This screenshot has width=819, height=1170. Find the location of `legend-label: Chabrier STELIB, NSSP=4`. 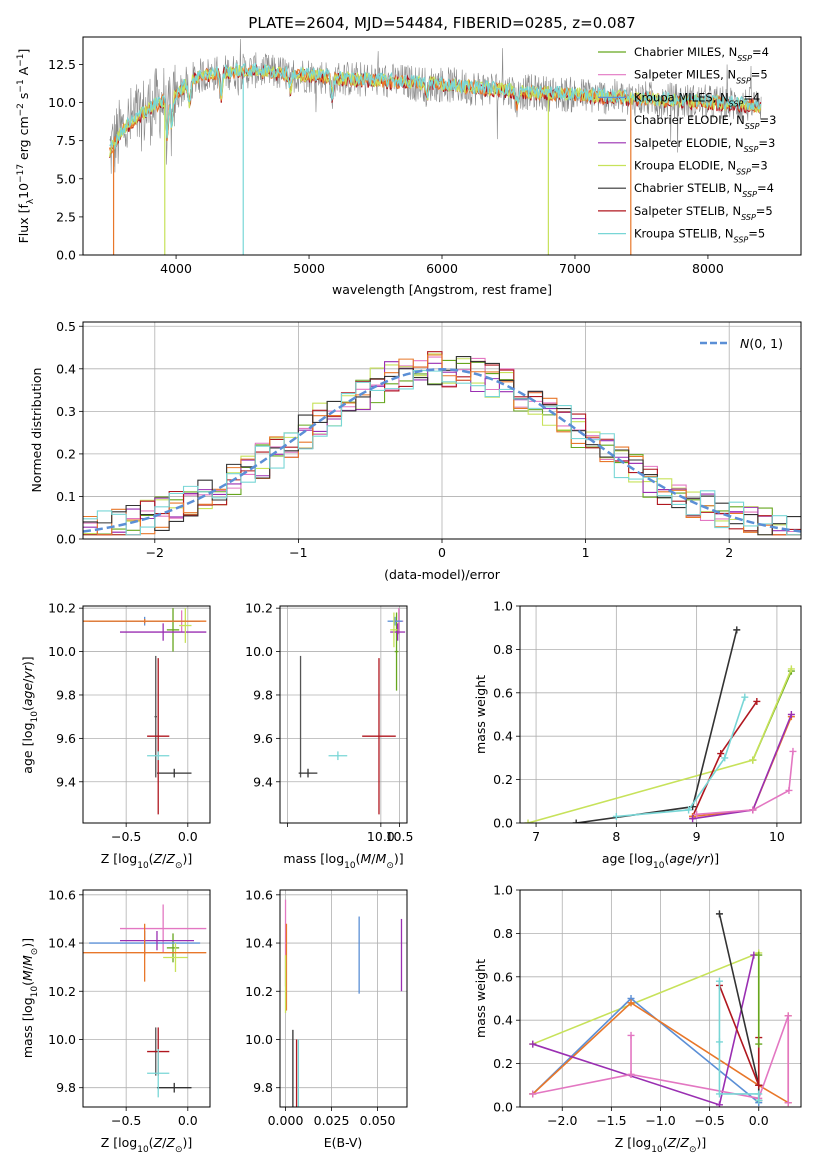

legend-label: Chabrier STELIB, NSSP=4 is located at coordinates (704, 190).